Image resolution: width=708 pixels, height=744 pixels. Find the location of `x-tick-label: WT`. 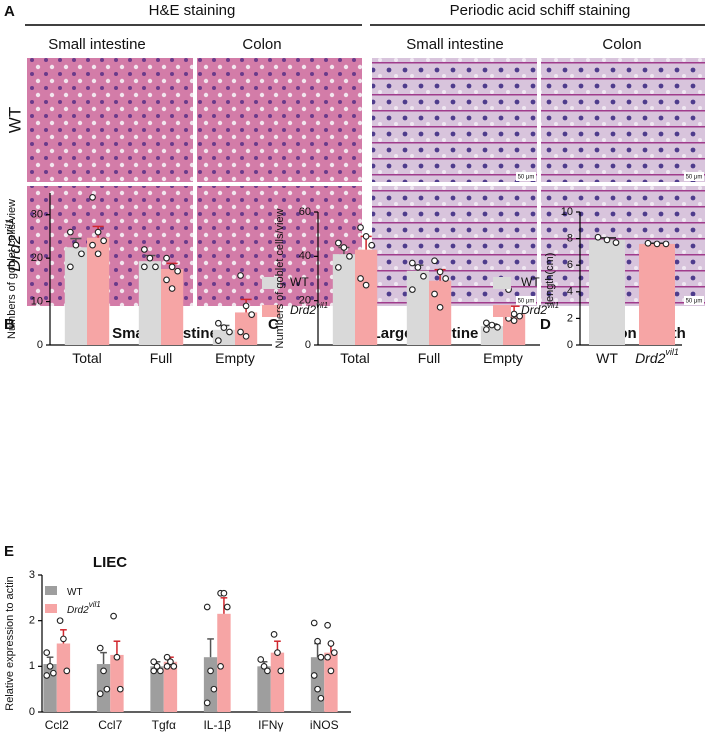

x-tick-label: WT is located at coordinates (607, 358).